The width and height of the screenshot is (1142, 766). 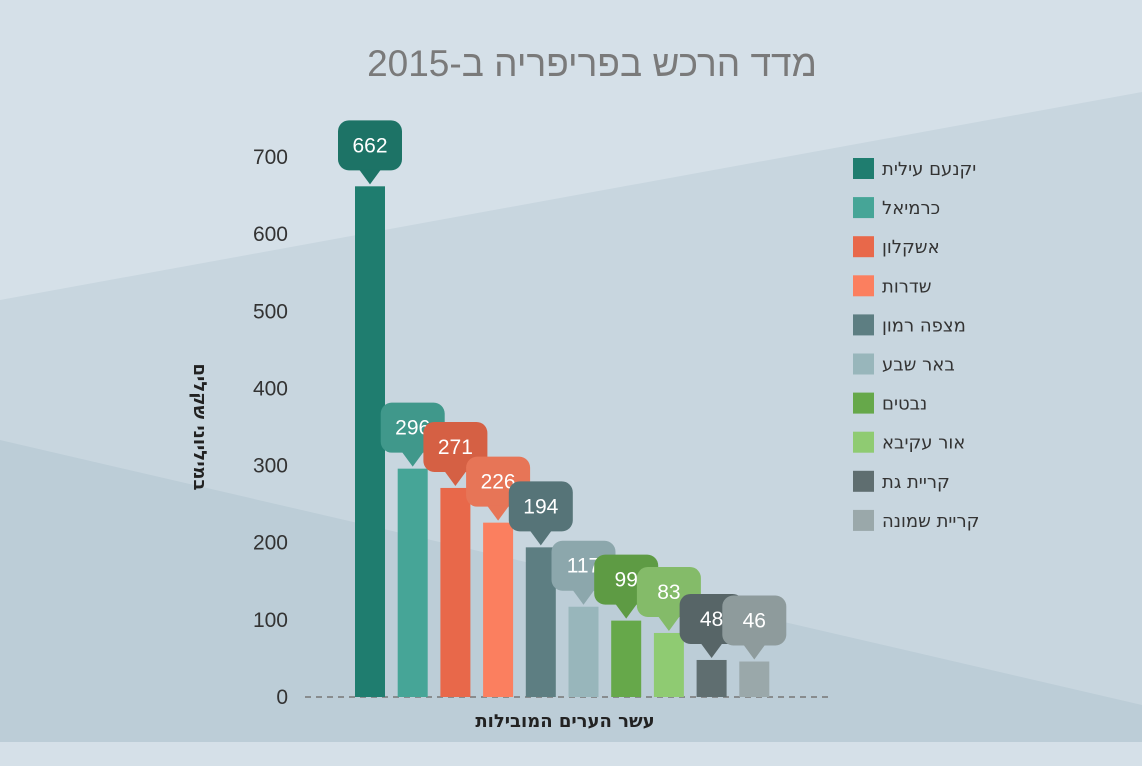 I want to click on y-axis-title: במיליוני שקלים, so click(x=199, y=426).